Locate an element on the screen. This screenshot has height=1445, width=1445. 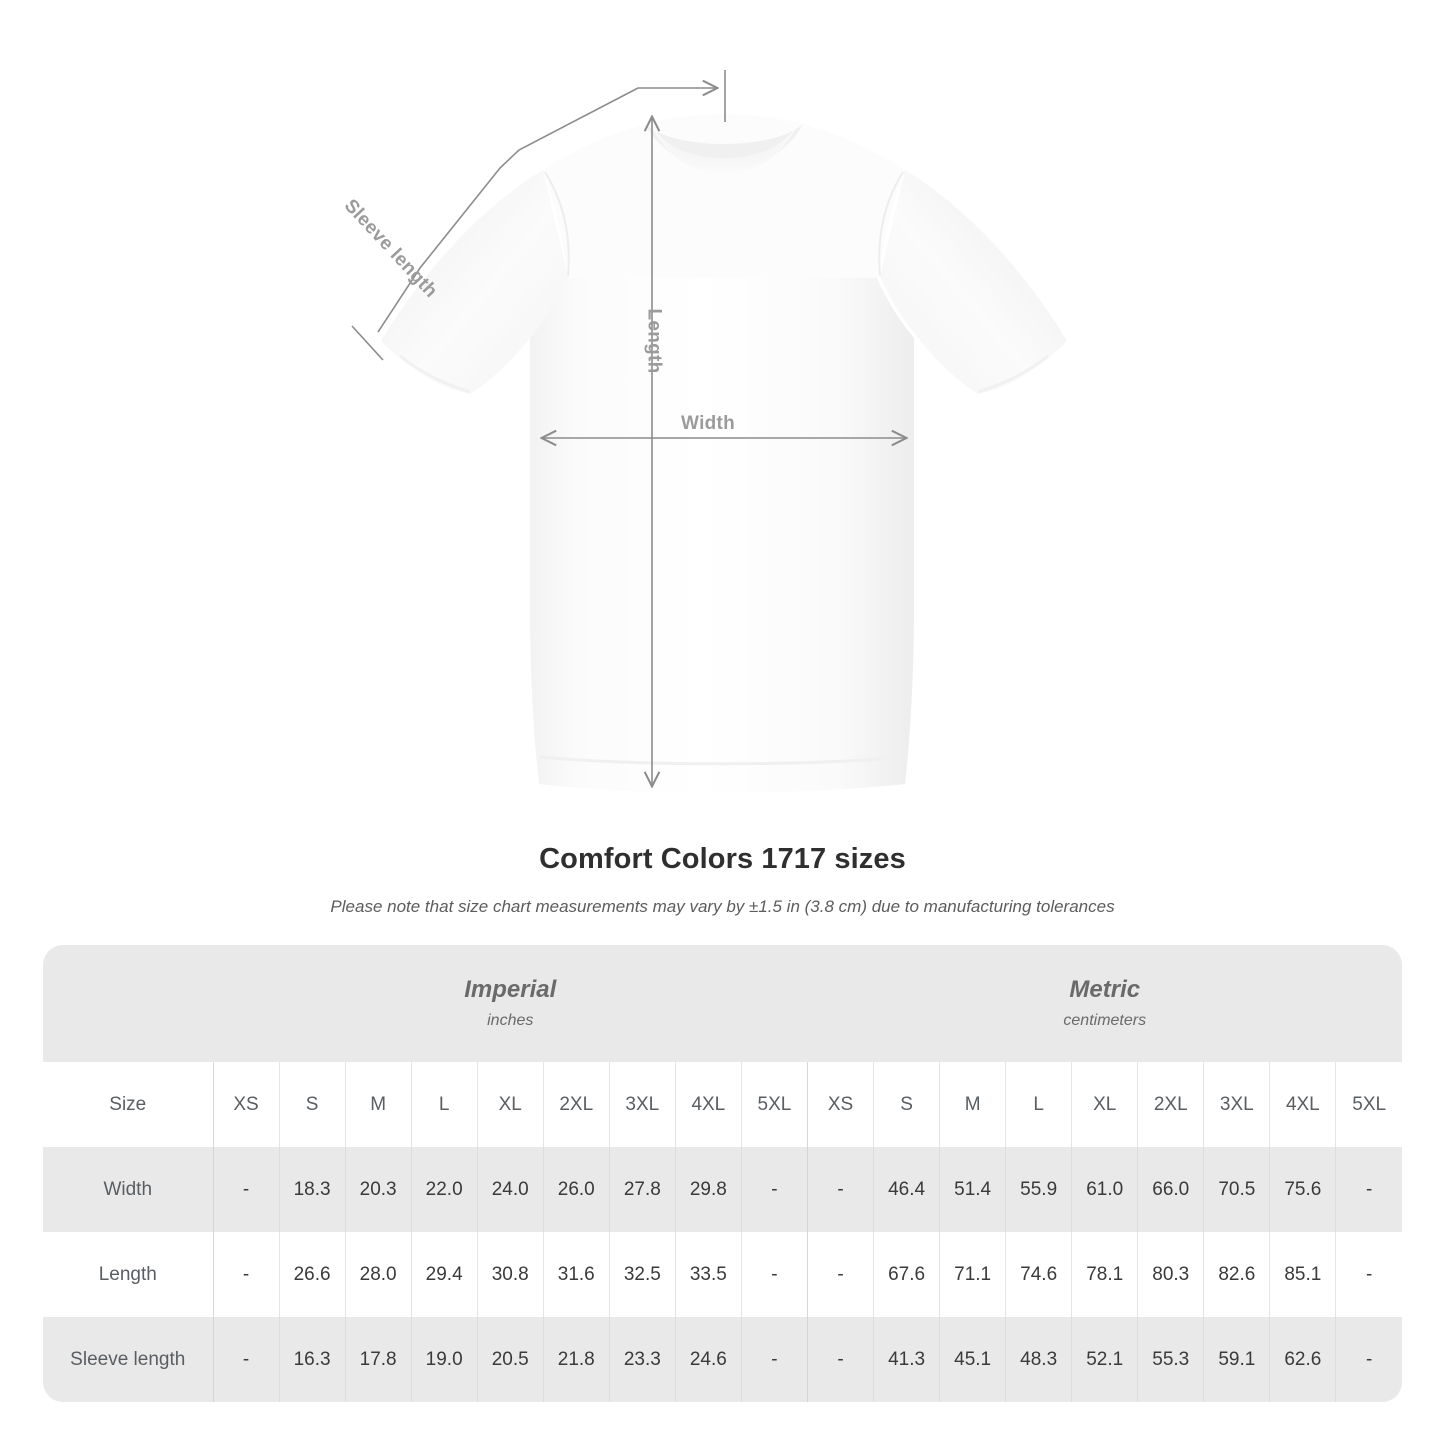
size-header-2xl-metric: 2XL is located at coordinates (1170, 1104).